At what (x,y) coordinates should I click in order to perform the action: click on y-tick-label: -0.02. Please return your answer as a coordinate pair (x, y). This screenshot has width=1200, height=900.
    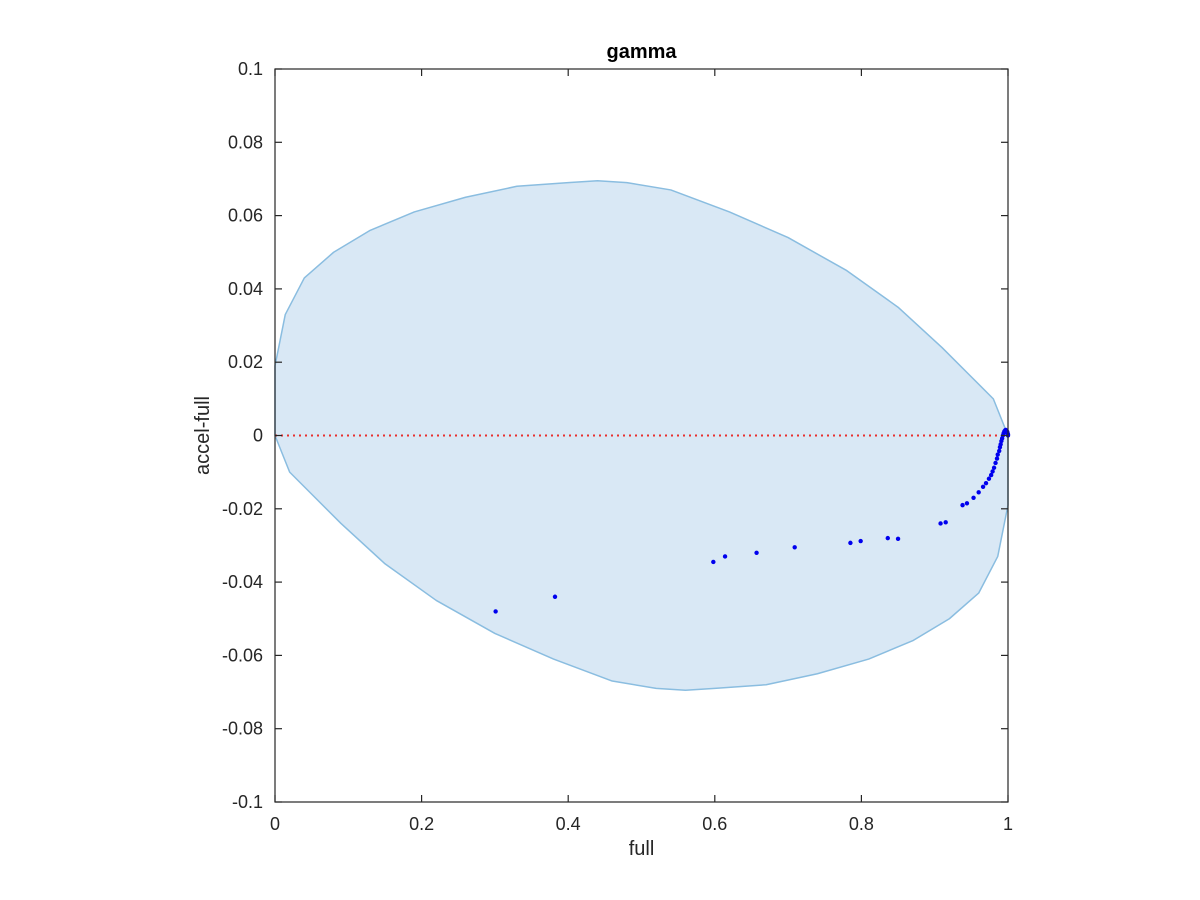
    Looking at the image, I should click on (242, 509).